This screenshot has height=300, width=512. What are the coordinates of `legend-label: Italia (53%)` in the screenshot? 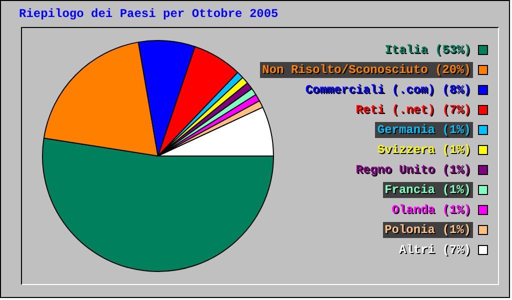 It's located at (428, 50).